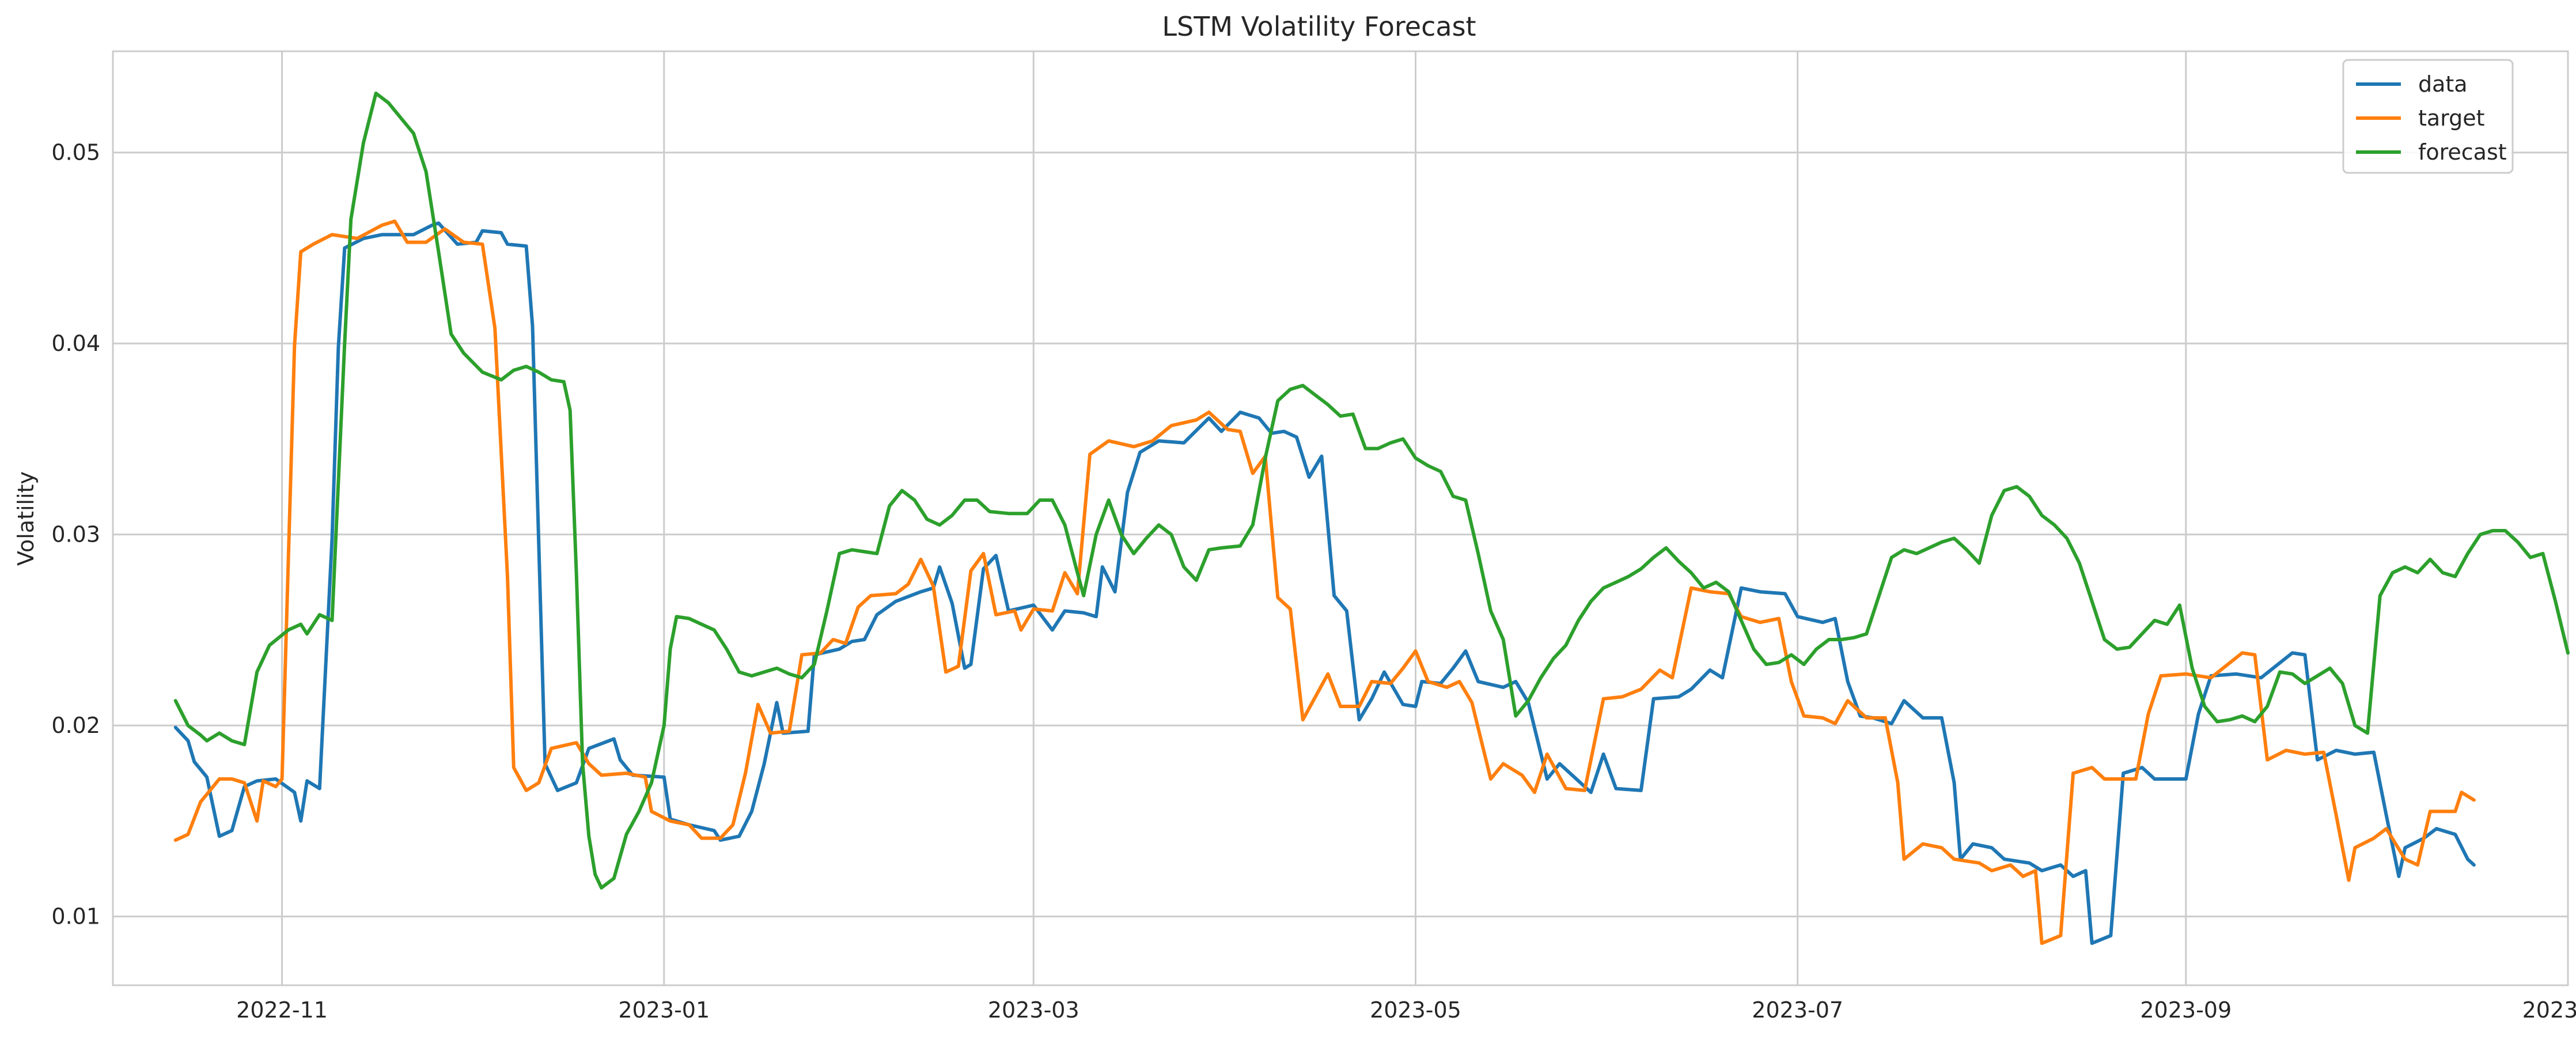 This screenshot has width=2576, height=1040. Describe the element at coordinates (75, 153) in the screenshot. I see `y-tick-label-4: 0.05` at that location.